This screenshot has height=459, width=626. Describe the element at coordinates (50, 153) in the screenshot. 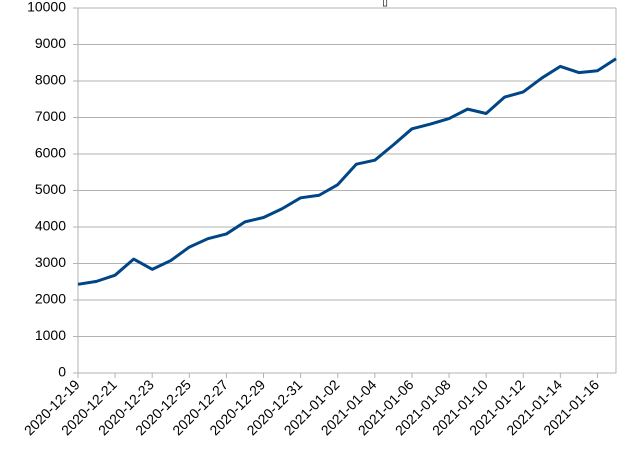

I see `y-tick-label: 6000` at that location.